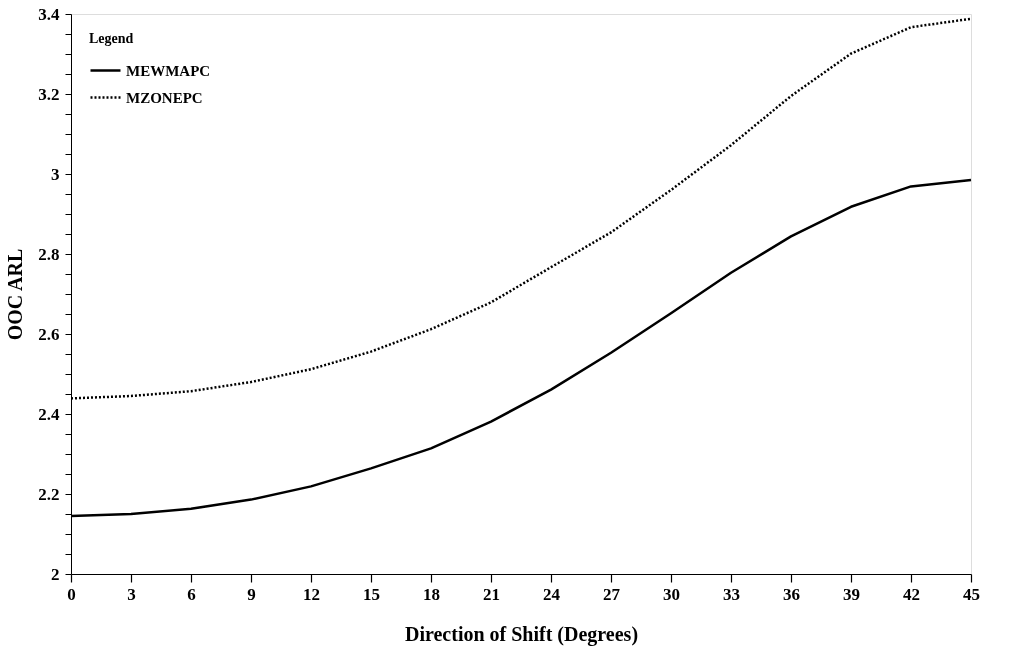 This screenshot has width=1013, height=670. I want to click on x-tick-label: 33, so click(731, 594).